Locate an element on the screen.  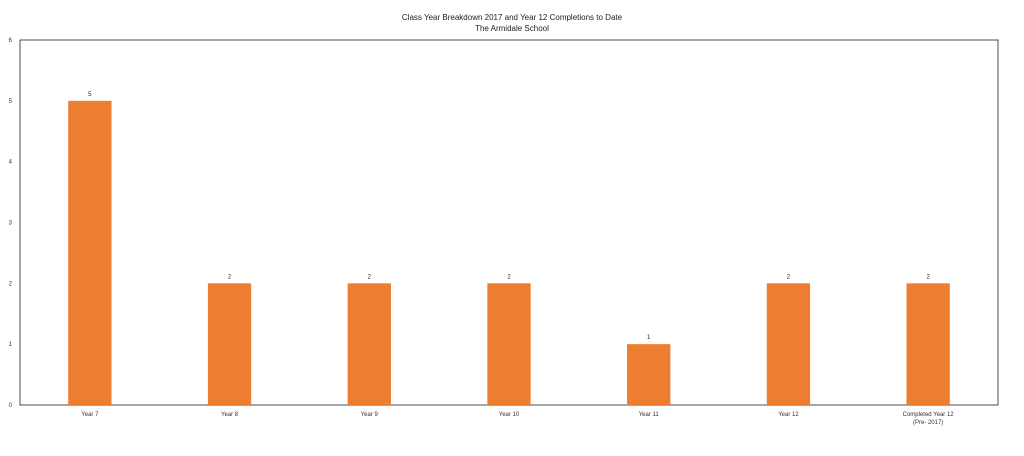
x-category-label: Year 8 is located at coordinates (230, 415).